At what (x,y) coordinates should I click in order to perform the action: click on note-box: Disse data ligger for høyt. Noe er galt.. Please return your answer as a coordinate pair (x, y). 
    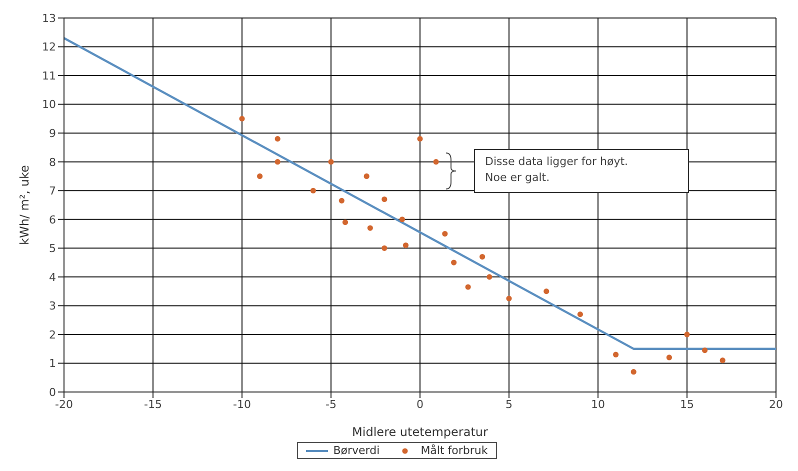
    Looking at the image, I should click on (582, 171).